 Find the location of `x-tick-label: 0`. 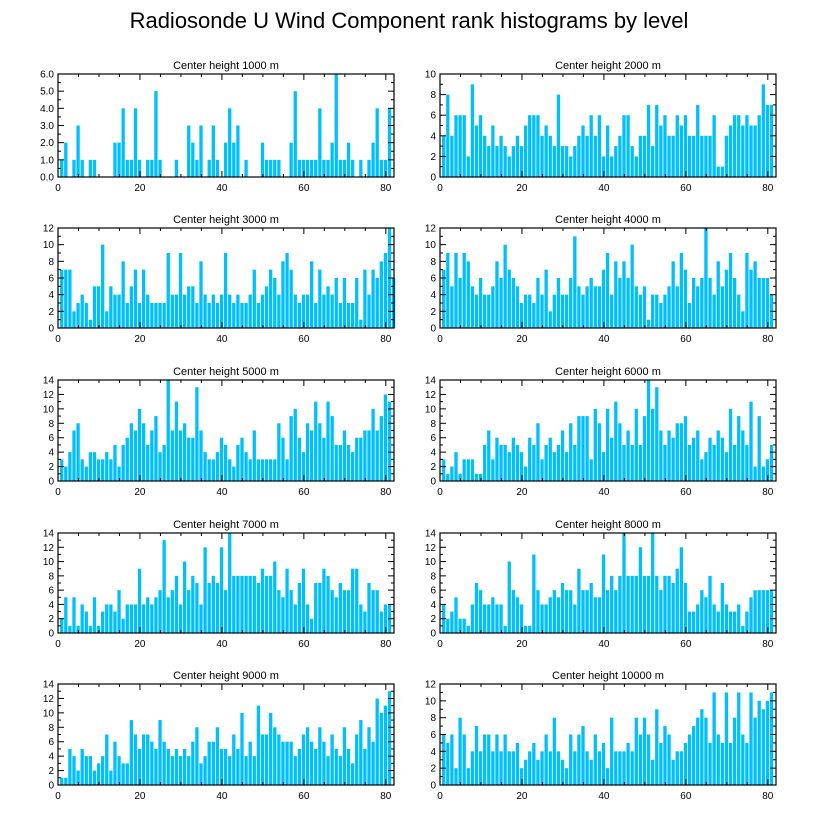

x-tick-label: 0 is located at coordinates (58, 644).